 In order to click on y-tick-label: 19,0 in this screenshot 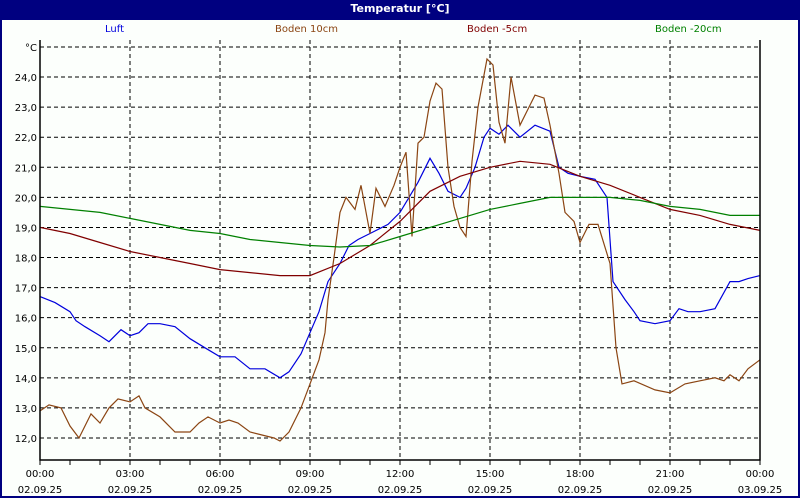, I will do `click(26, 228)`.